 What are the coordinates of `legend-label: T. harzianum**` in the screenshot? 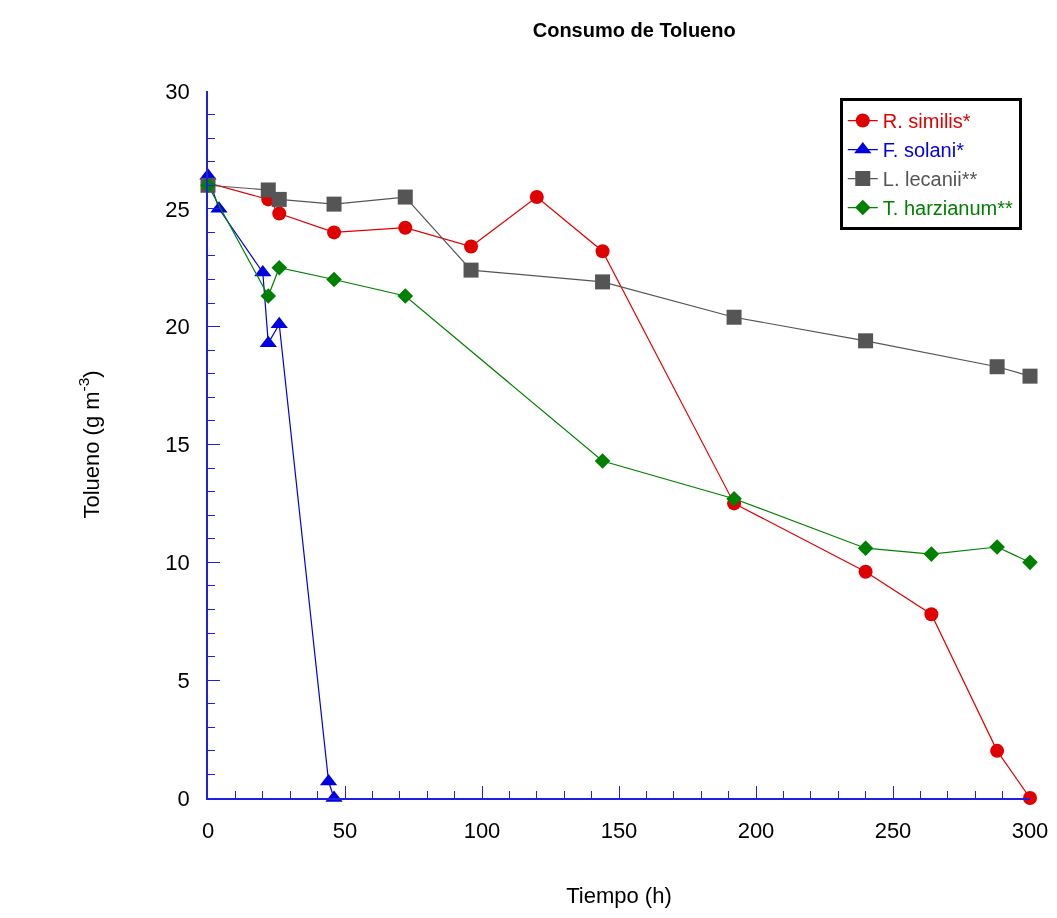 It's located at (948, 208).